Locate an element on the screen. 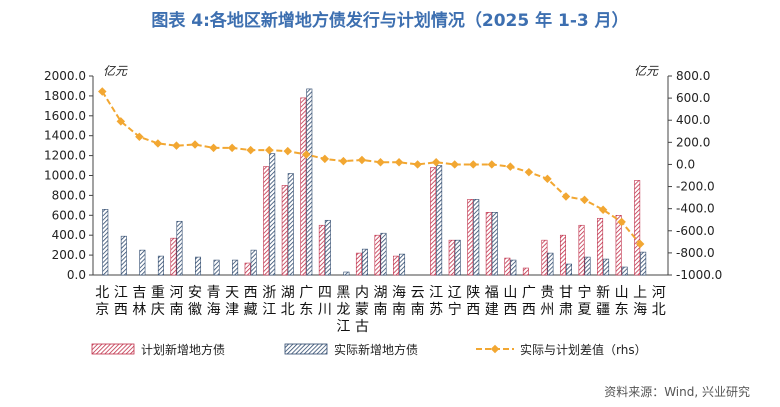 The width and height of the screenshot is (780, 407). x-tick-label: 北京 is located at coordinates (102, 301).